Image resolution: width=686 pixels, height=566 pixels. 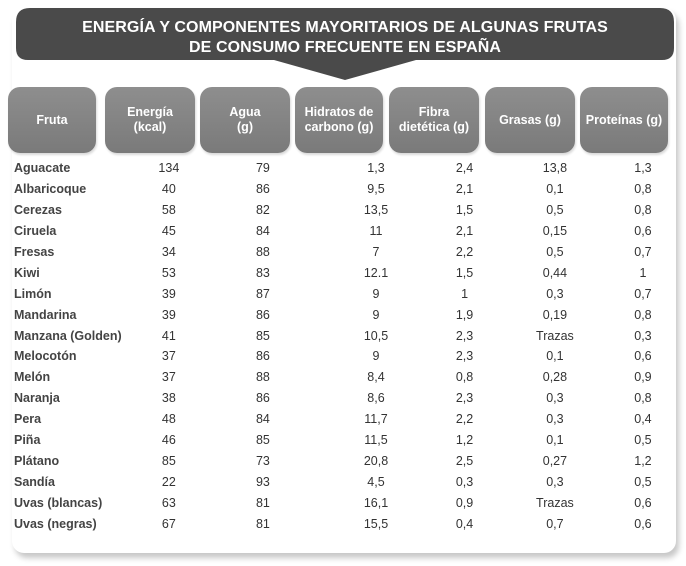 I want to click on cell-energia: 22, so click(x=168, y=481).